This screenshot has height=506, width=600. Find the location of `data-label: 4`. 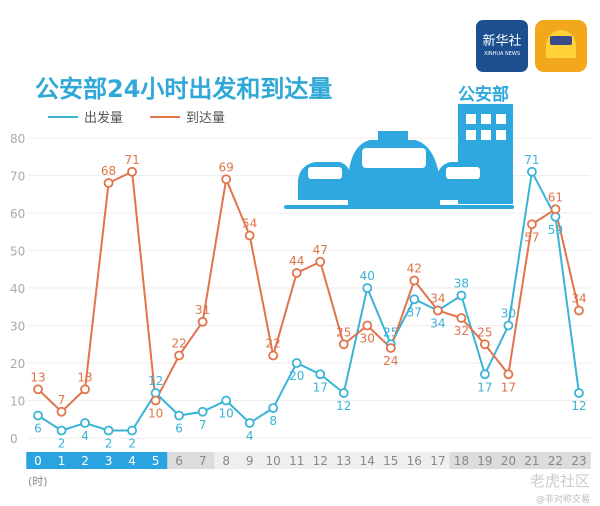

data-label: 4 is located at coordinates (250, 436).